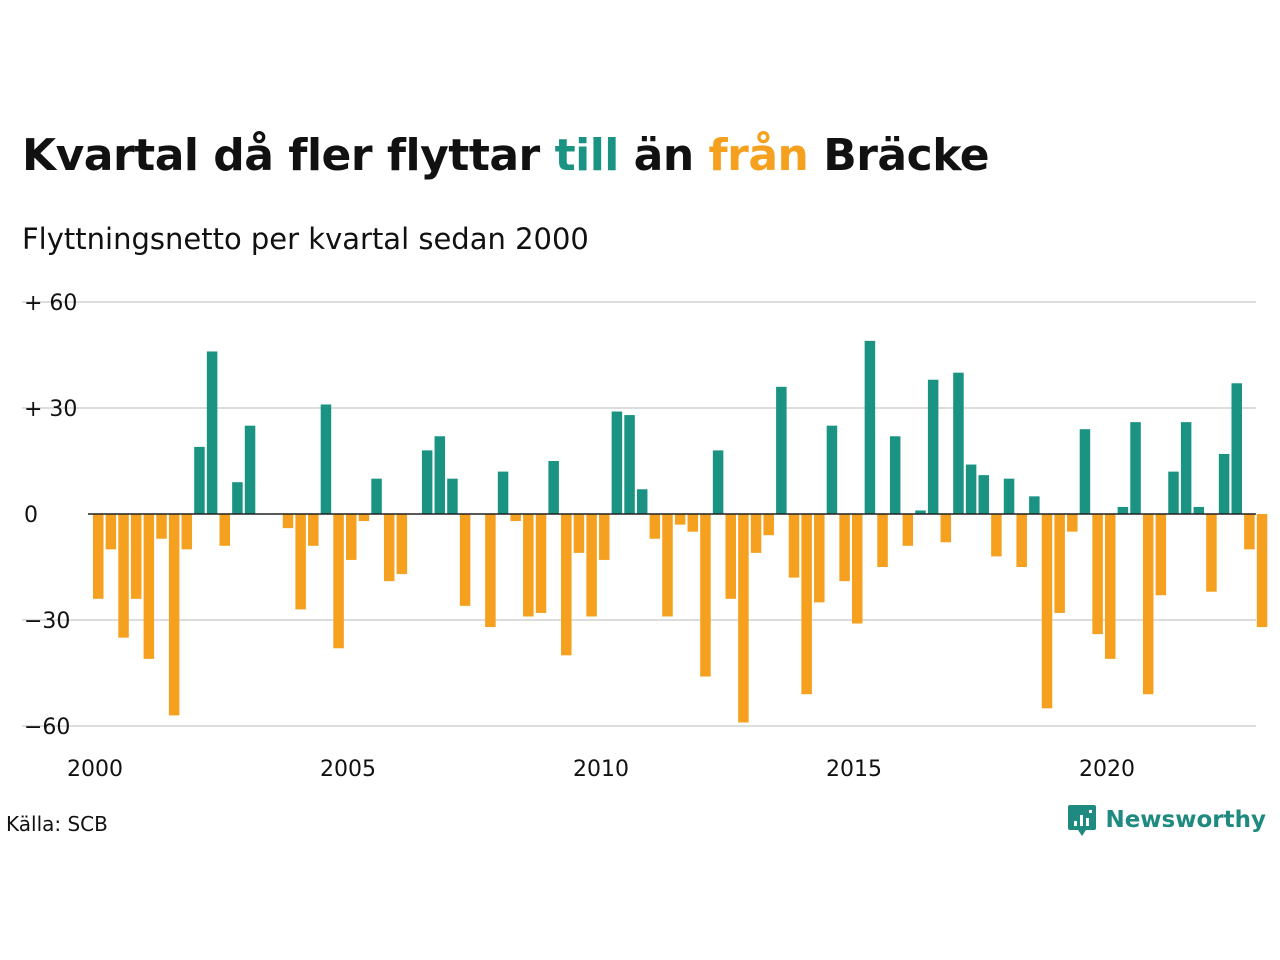  Describe the element at coordinates (528, 565) in the screenshot. I see `bar-2008-q3` at that location.